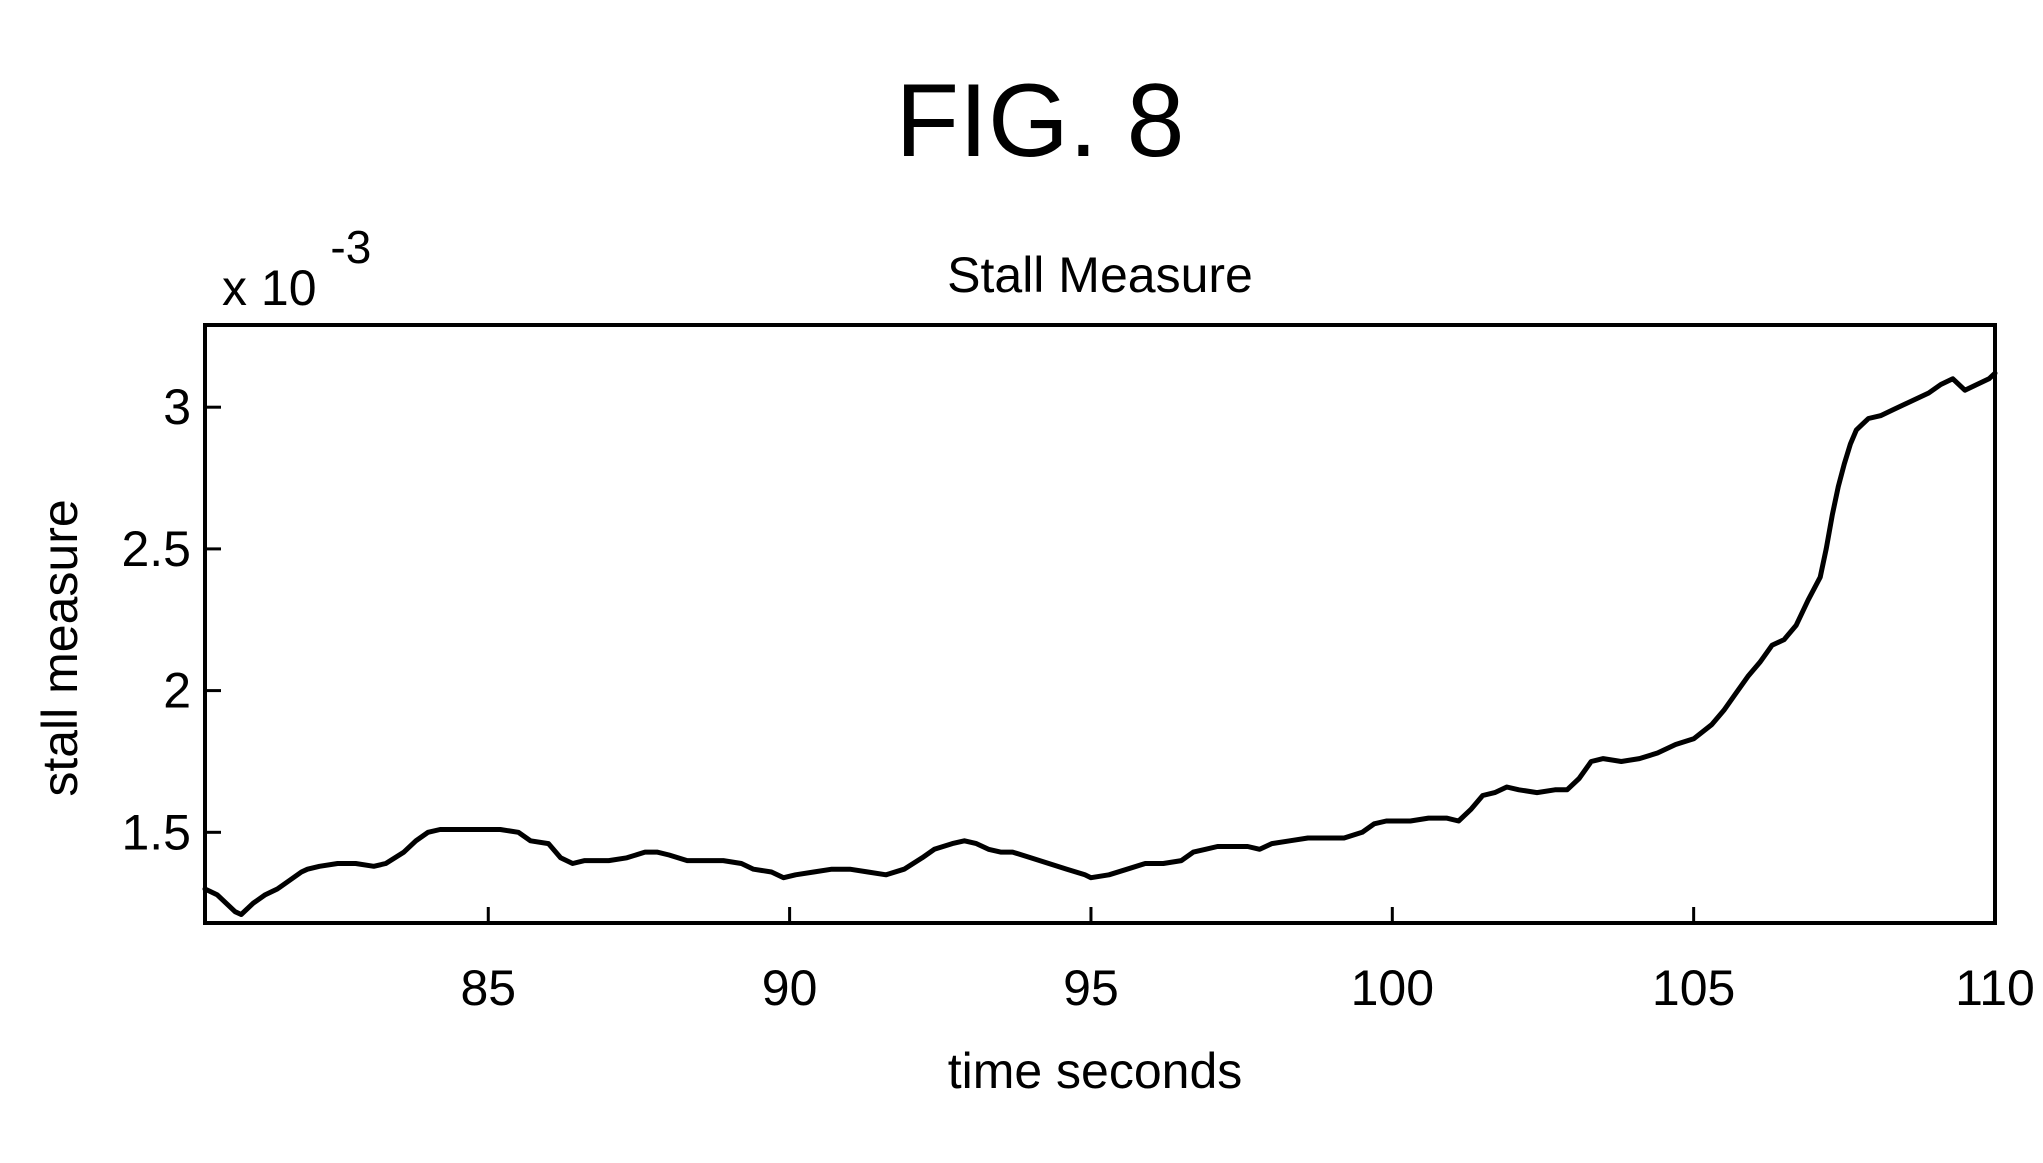  What do you see at coordinates (350, 247) in the screenshot?
I see `y-axis-multiplier-exponent: -3` at bounding box center [350, 247].